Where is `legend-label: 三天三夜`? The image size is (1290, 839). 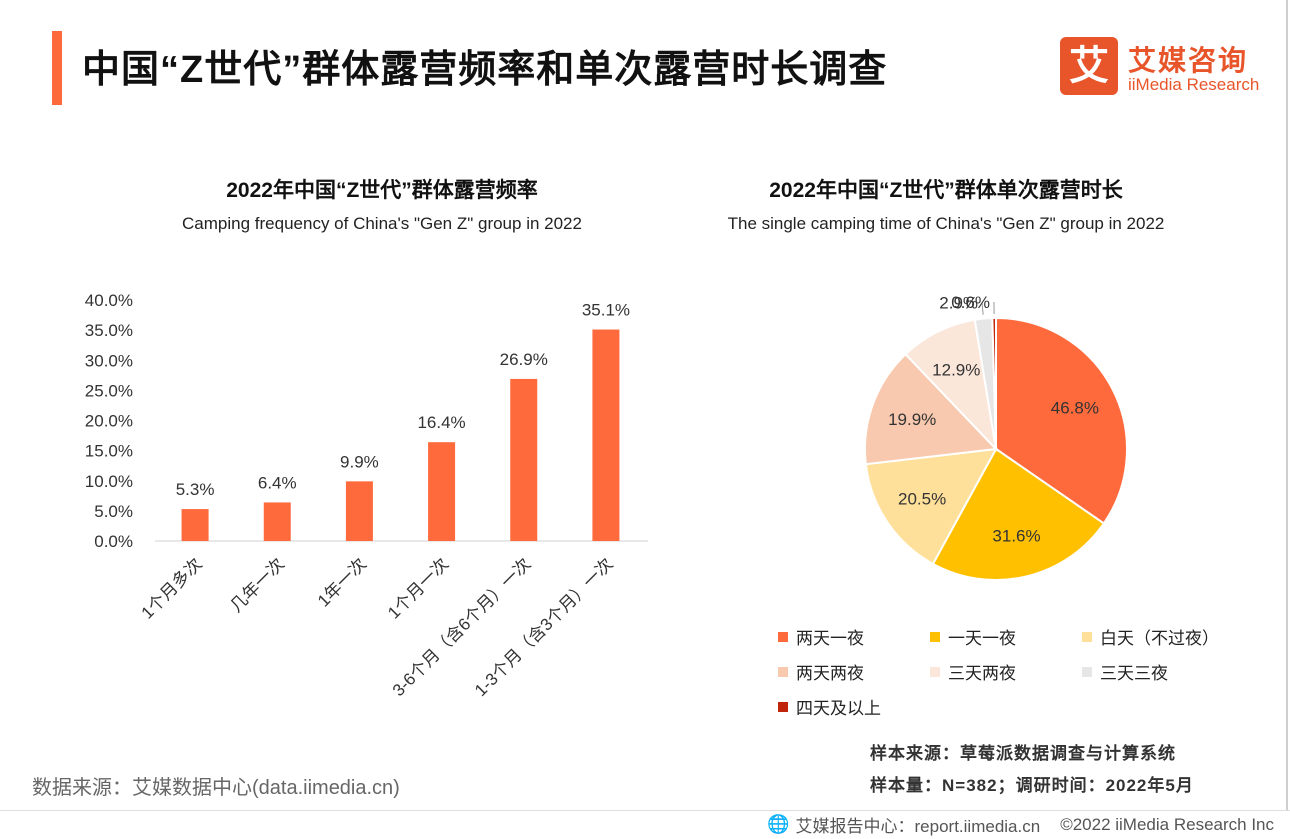 legend-label: 三天三夜 is located at coordinates (1134, 673).